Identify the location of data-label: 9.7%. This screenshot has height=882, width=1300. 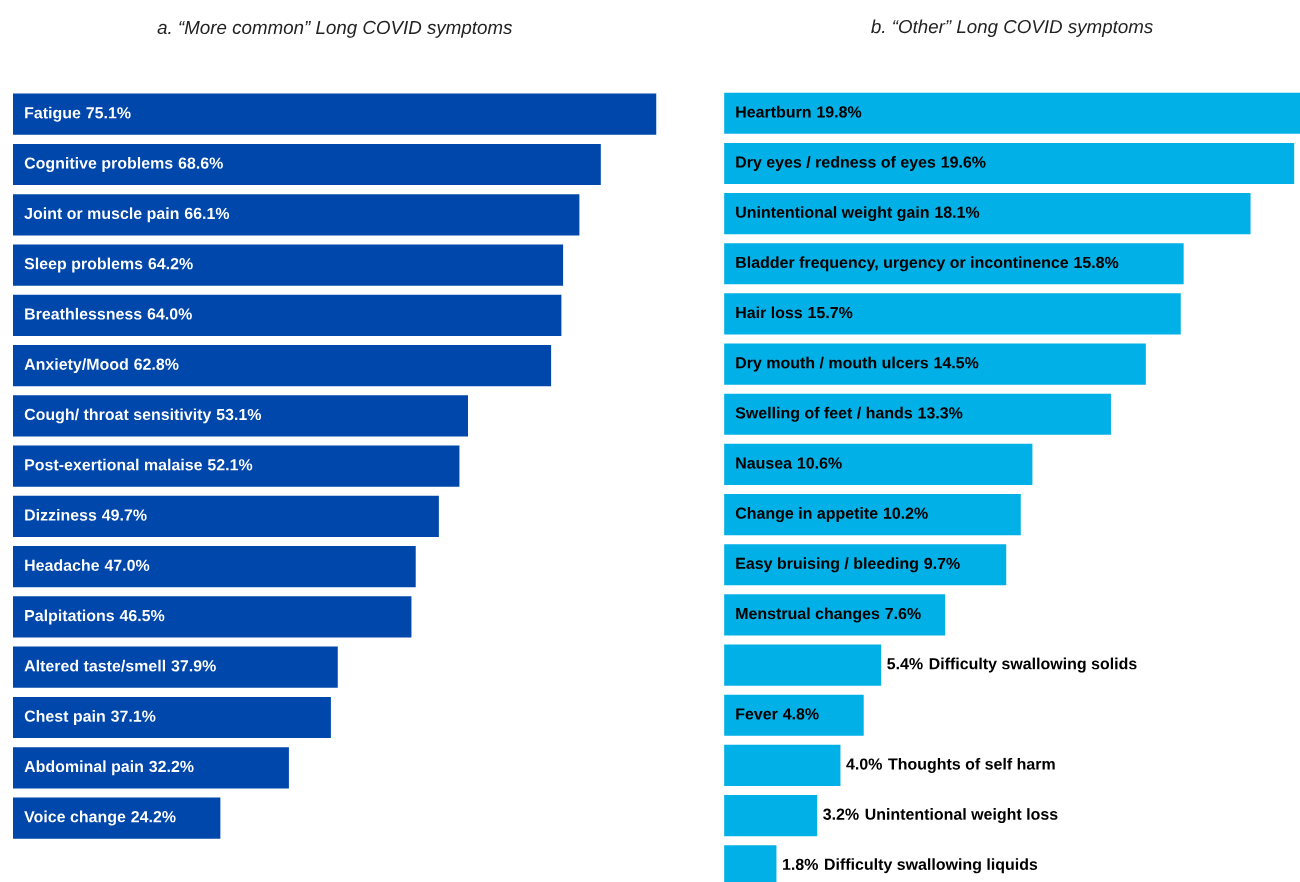
(942, 563).